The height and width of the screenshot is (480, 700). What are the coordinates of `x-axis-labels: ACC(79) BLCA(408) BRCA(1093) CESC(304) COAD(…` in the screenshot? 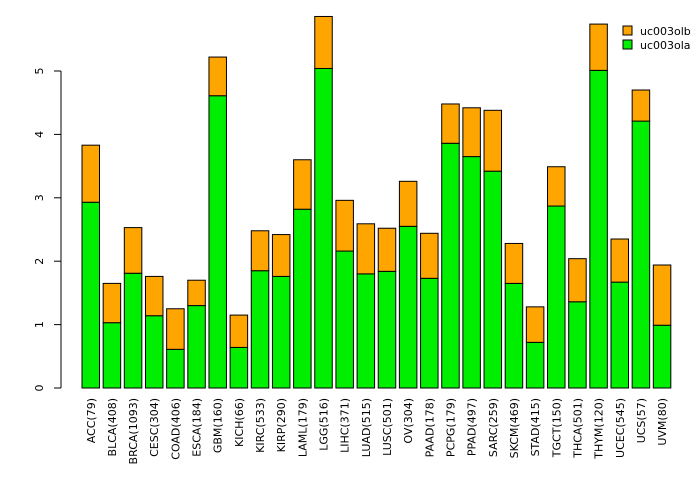 It's located at (377, 431).